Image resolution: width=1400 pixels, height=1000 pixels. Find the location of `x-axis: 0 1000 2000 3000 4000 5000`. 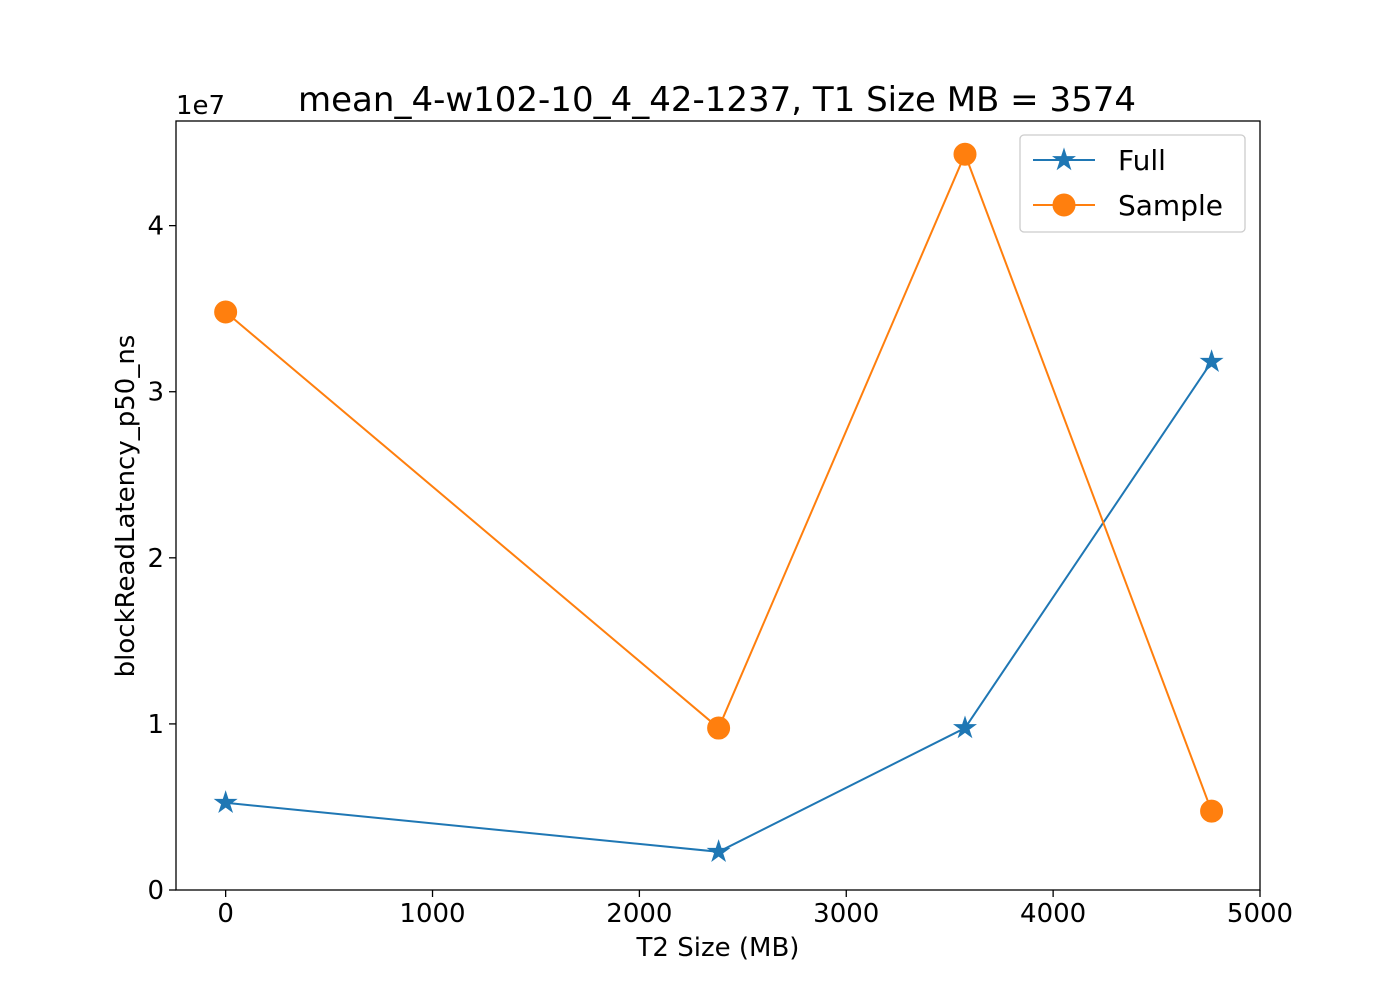

x-axis: 0 1000 2000 3000 4000 5000 is located at coordinates (755, 909).